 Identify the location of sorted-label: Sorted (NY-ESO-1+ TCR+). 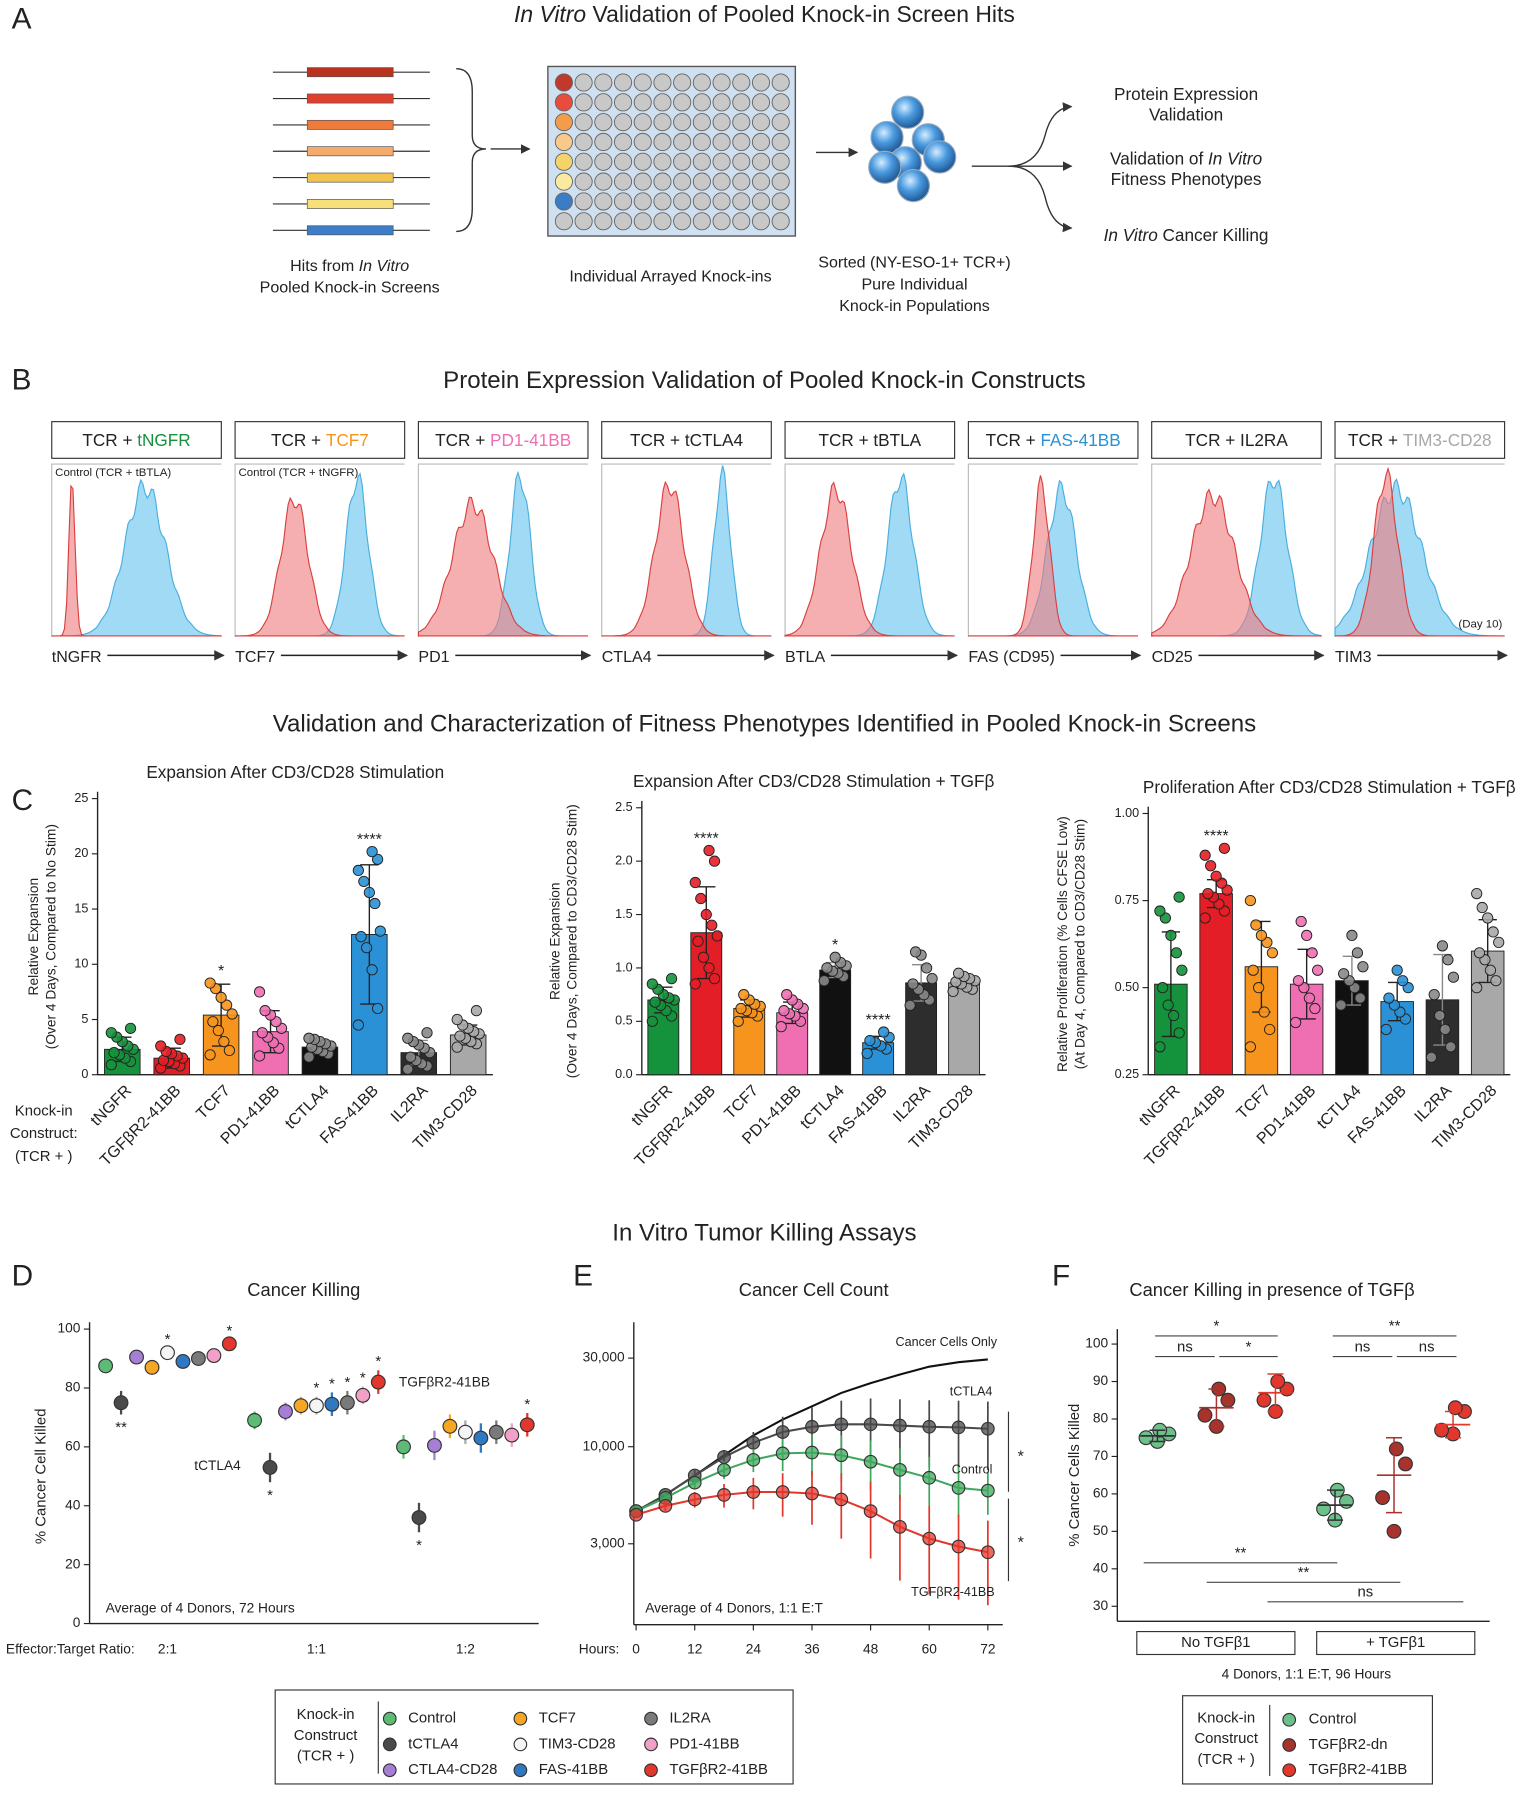
(914, 263).